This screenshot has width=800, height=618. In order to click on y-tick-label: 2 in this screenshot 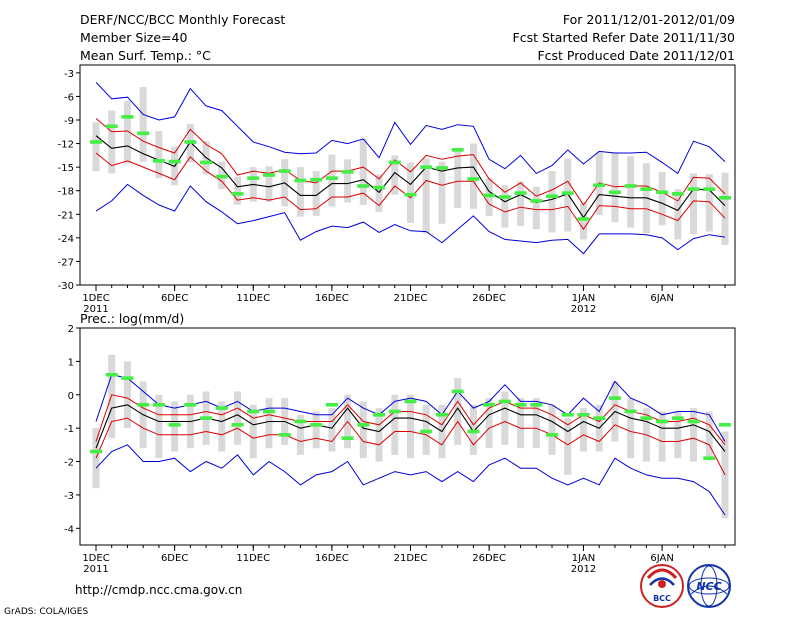, I will do `click(71, 329)`.